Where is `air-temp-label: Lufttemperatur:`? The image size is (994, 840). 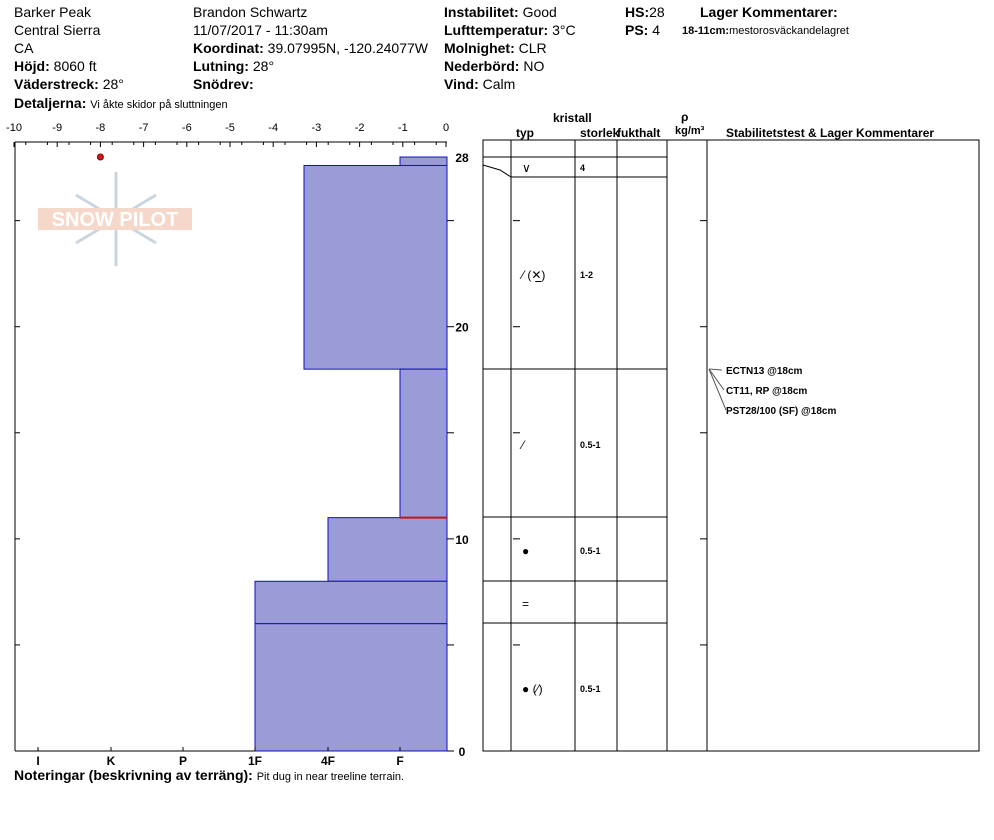
air-temp-label: Lufttemperatur: is located at coordinates (496, 30).